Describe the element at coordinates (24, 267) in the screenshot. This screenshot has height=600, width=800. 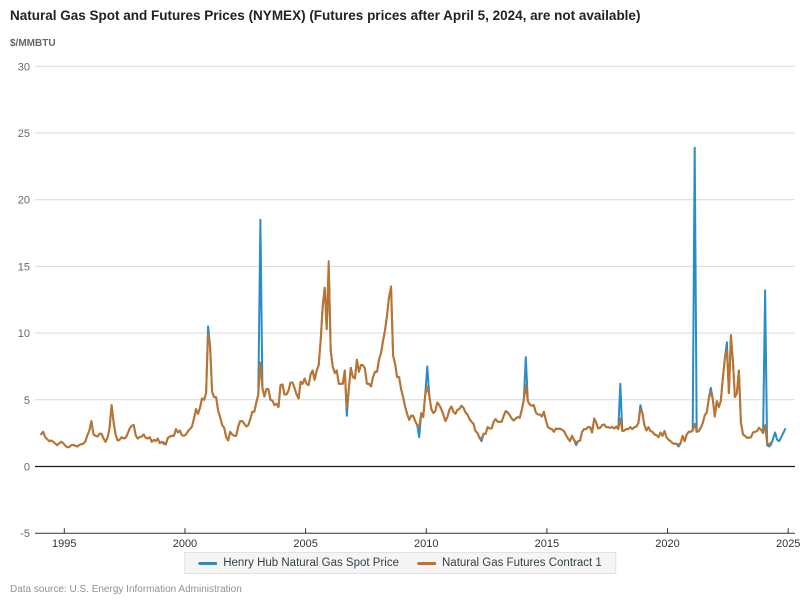
I see `svg-text: 15` at that location.